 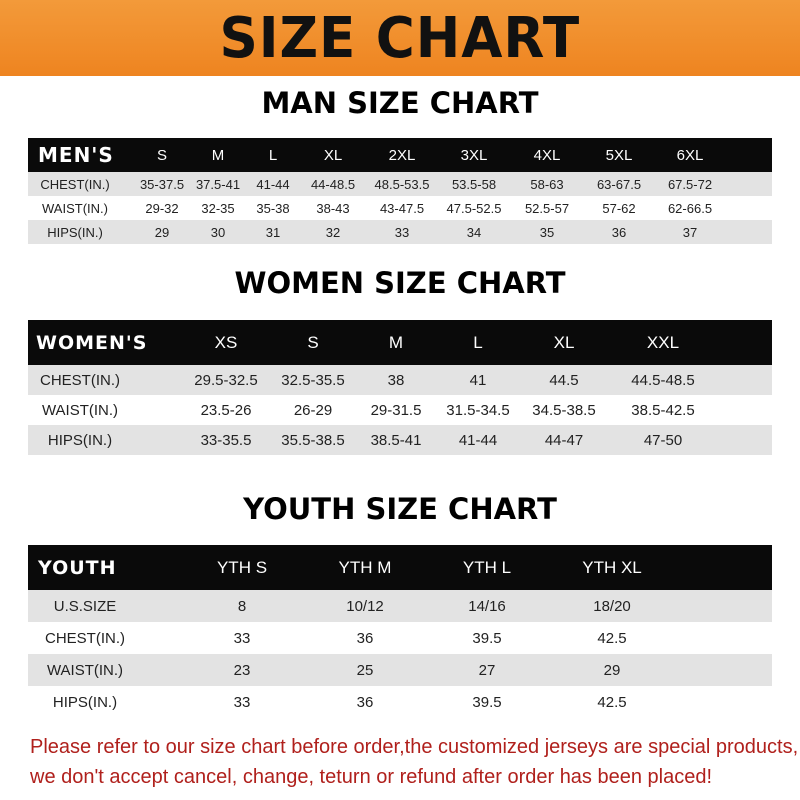 I want to click on measurement-value: 38.5-41, so click(x=396, y=440).